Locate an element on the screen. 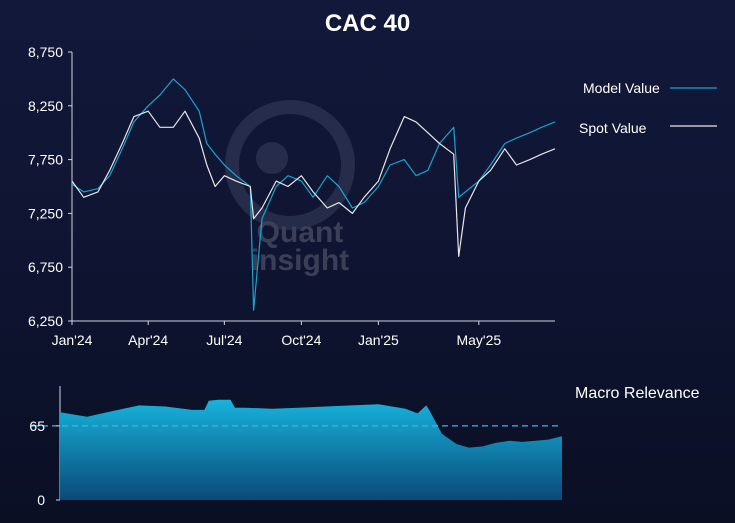  relevance-area-group is located at coordinates (297, 449).